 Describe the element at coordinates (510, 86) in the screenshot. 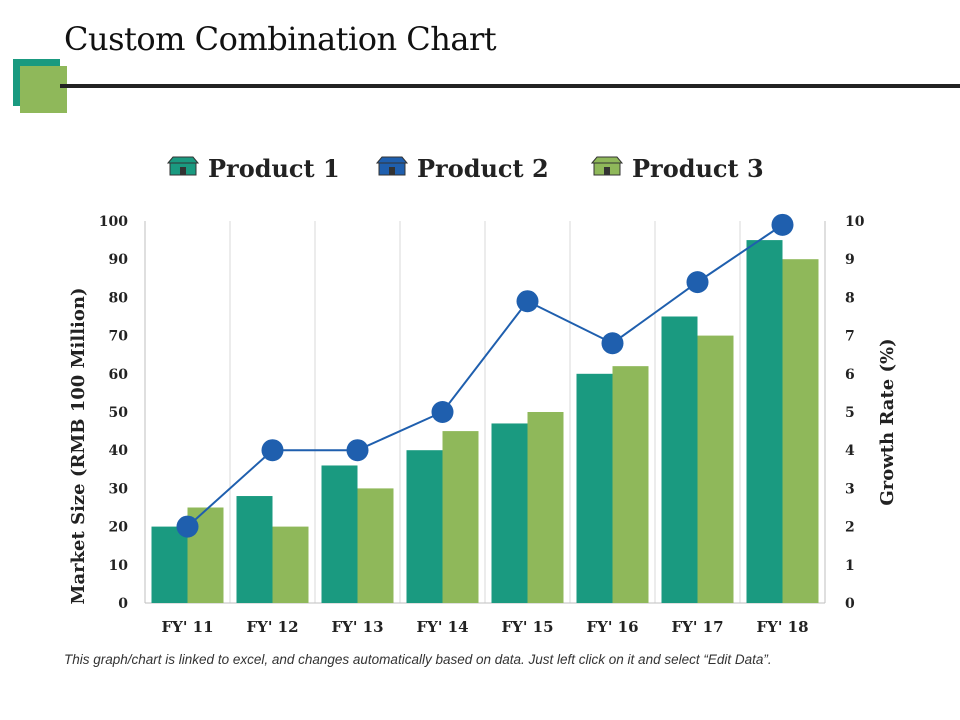

I see `title-rule` at that location.